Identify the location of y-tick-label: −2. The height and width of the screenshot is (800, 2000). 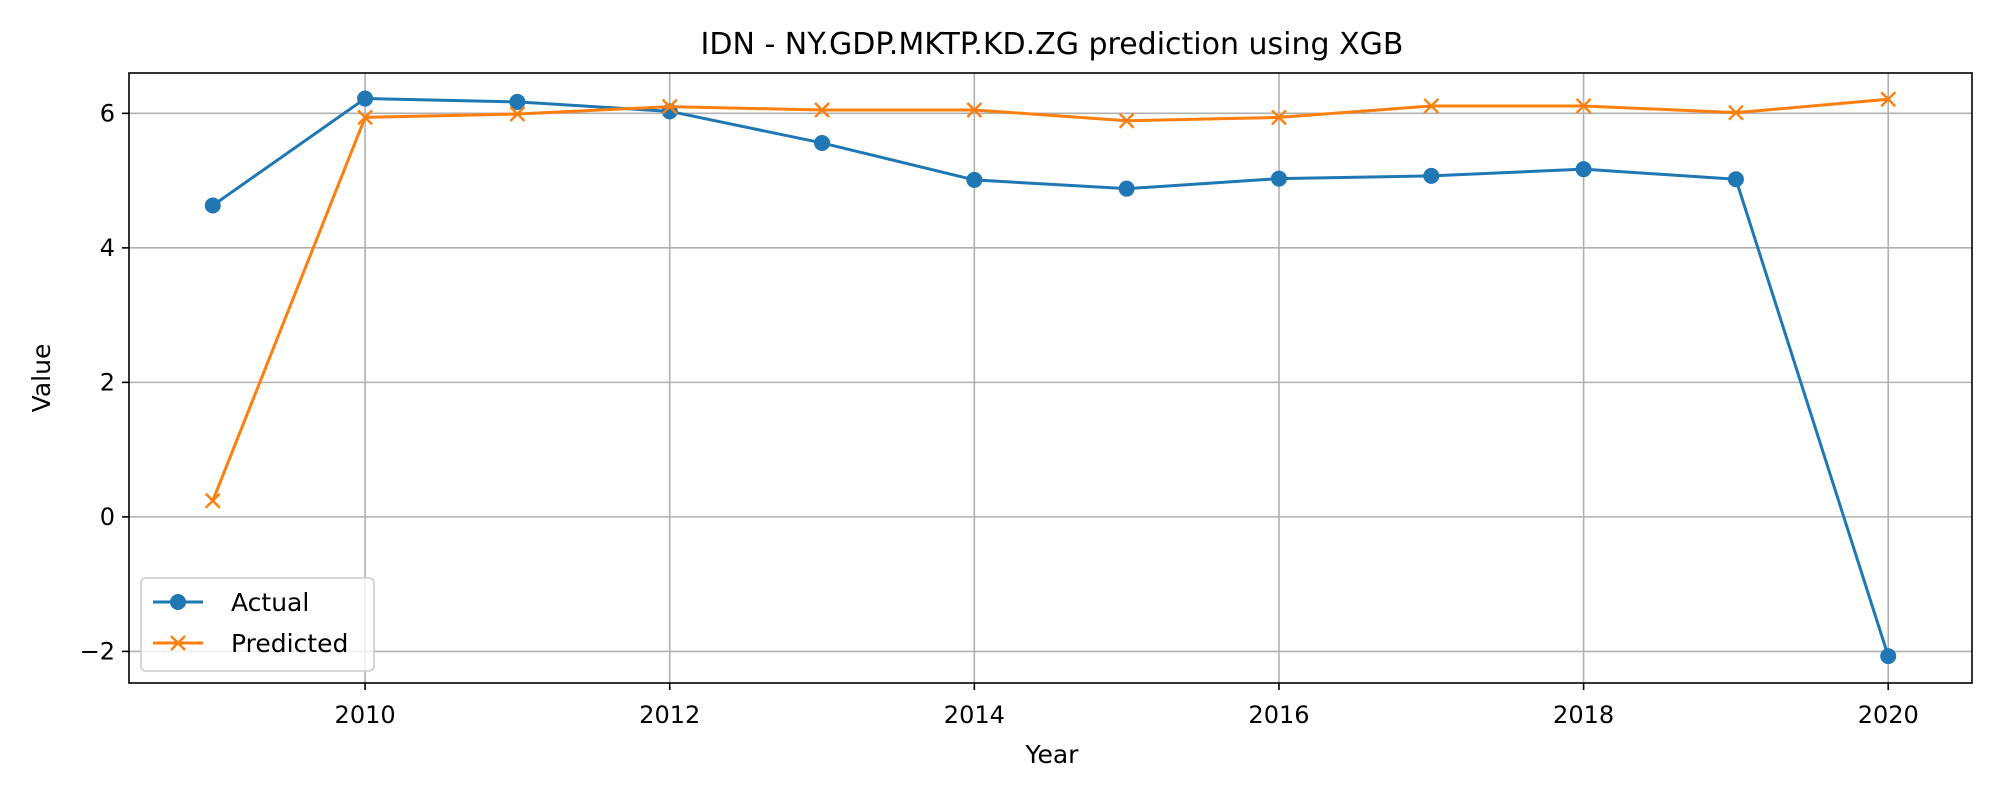
(97, 651).